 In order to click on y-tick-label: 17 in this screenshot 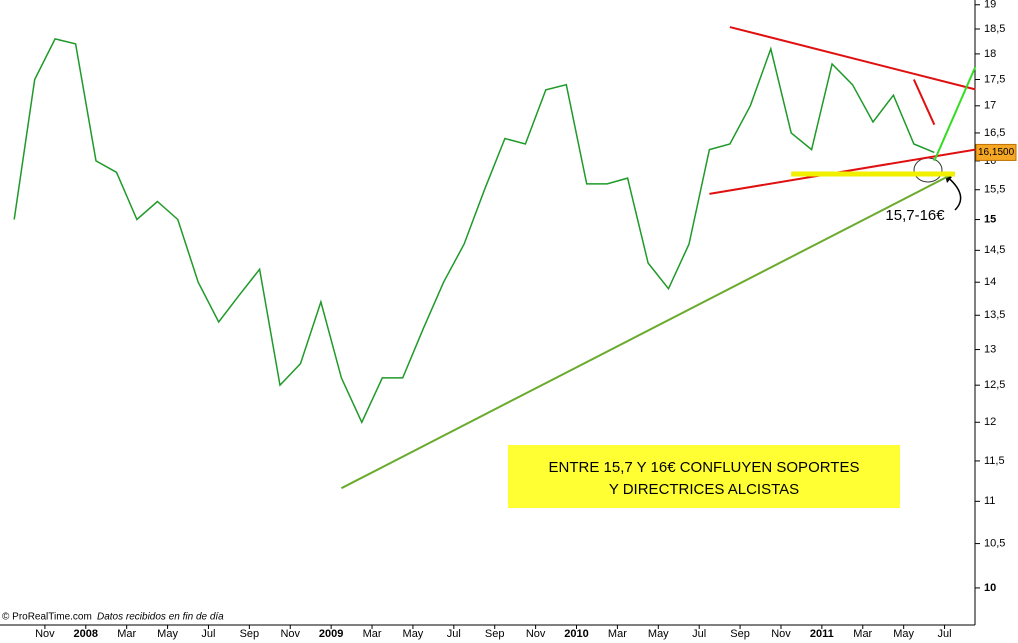, I will do `click(990, 106)`.